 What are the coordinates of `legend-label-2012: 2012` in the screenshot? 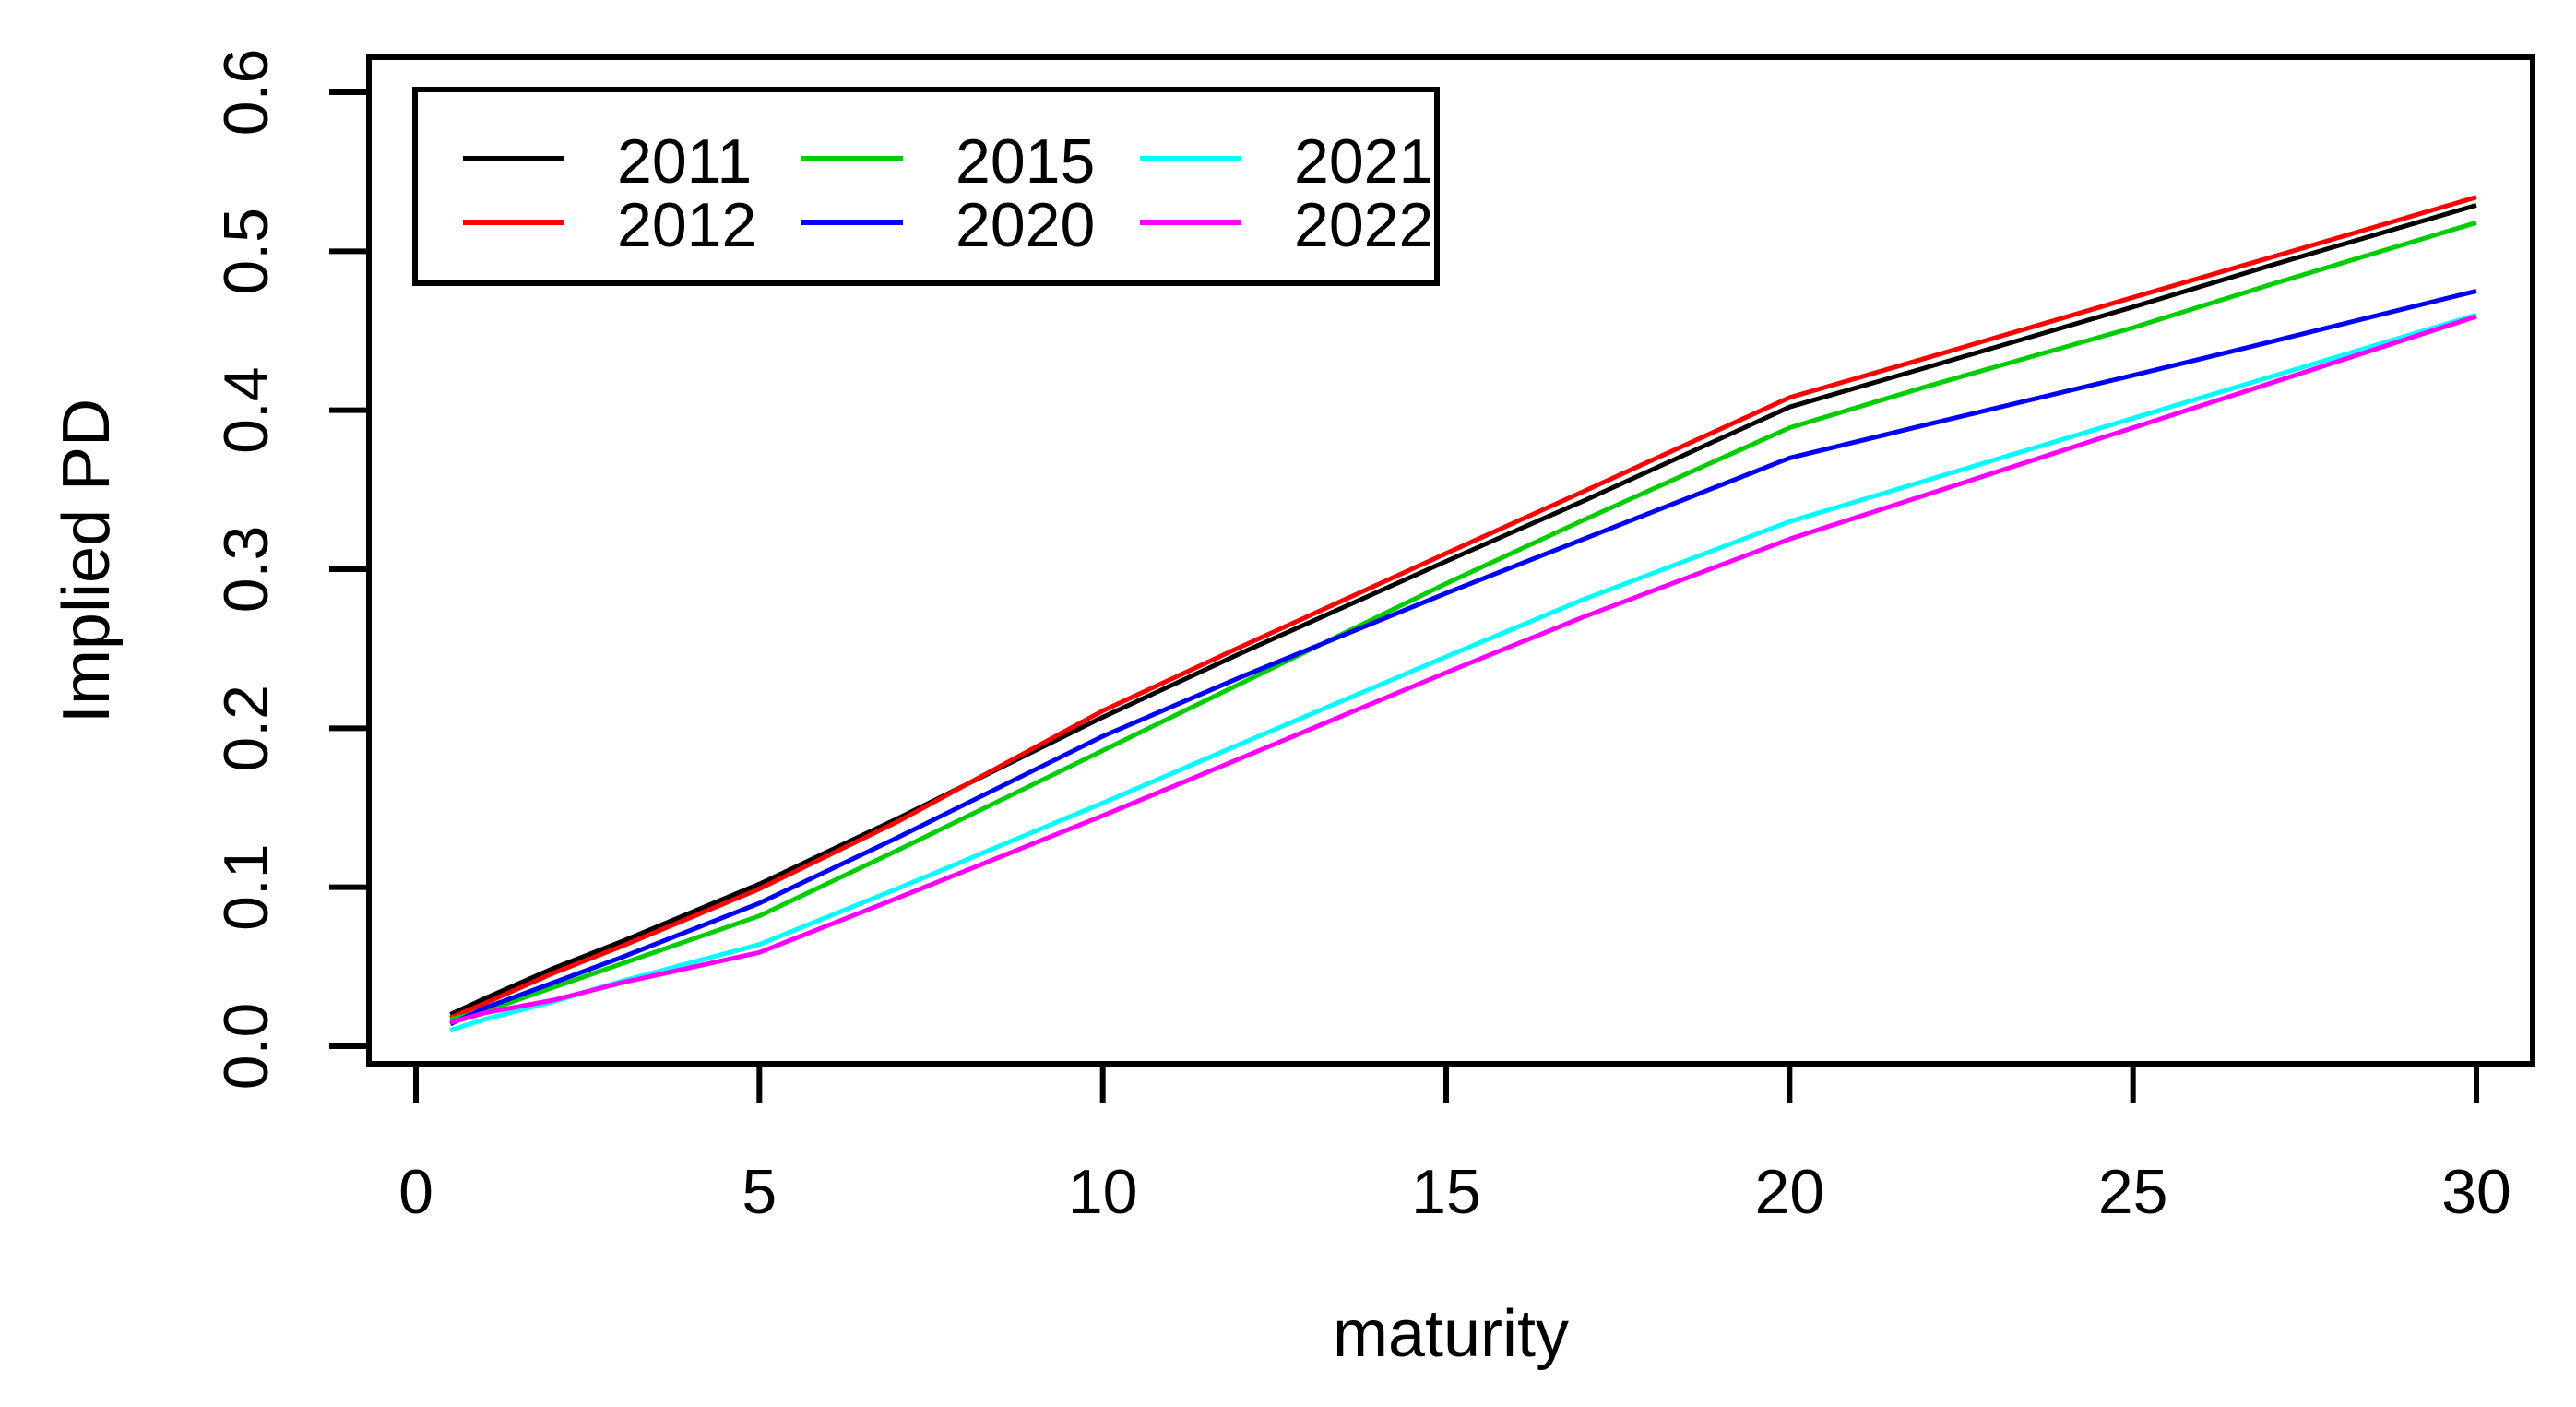 It's located at (687, 225).